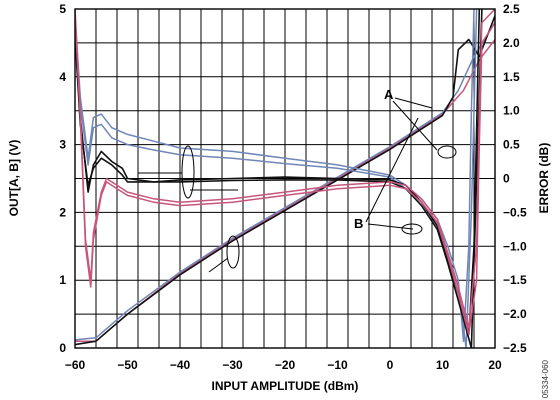 Image resolution: width=560 pixels, height=400 pixels. Describe the element at coordinates (218, 265) in the screenshot. I see `group-marker-lower-arrow` at that location.